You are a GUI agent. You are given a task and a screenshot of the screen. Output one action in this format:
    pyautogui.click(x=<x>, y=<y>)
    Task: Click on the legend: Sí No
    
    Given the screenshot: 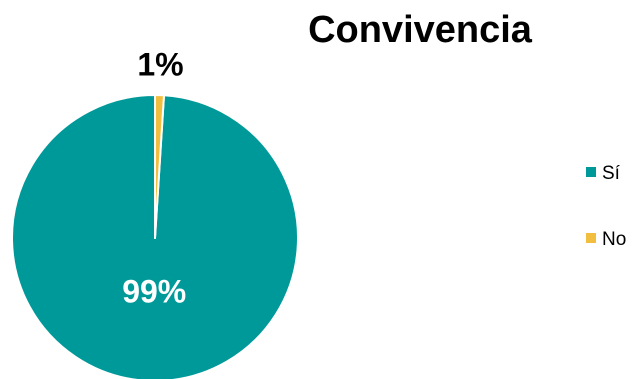 What is the action you would take?
    pyautogui.click(x=606, y=206)
    